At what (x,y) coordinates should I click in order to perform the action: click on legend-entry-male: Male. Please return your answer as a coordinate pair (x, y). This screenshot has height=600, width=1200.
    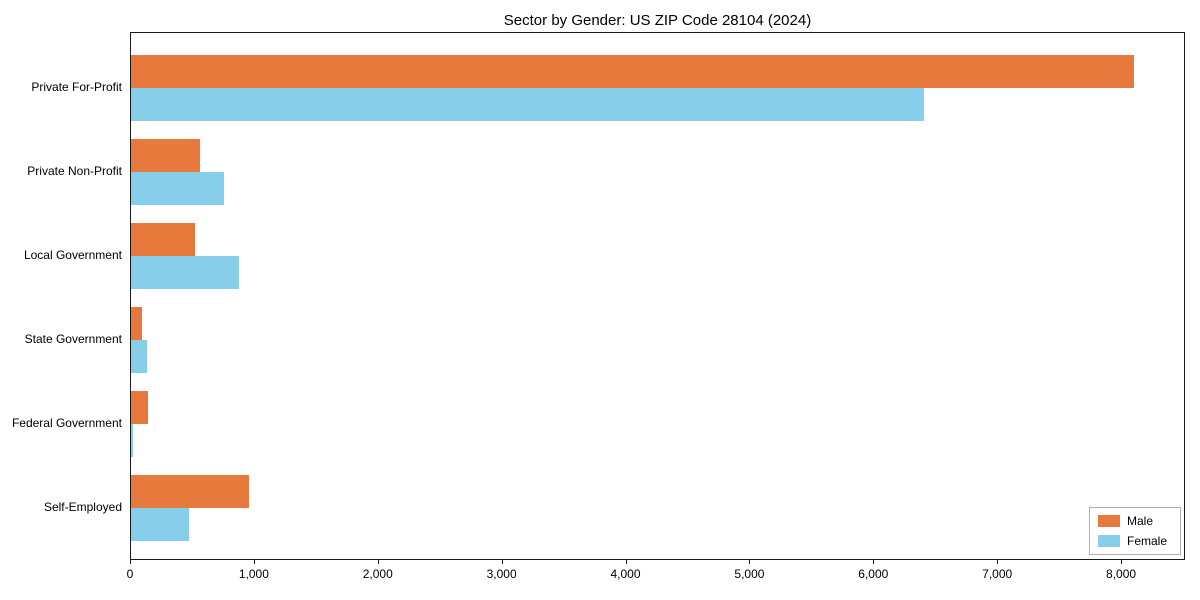
    Looking at the image, I should click on (1135, 521).